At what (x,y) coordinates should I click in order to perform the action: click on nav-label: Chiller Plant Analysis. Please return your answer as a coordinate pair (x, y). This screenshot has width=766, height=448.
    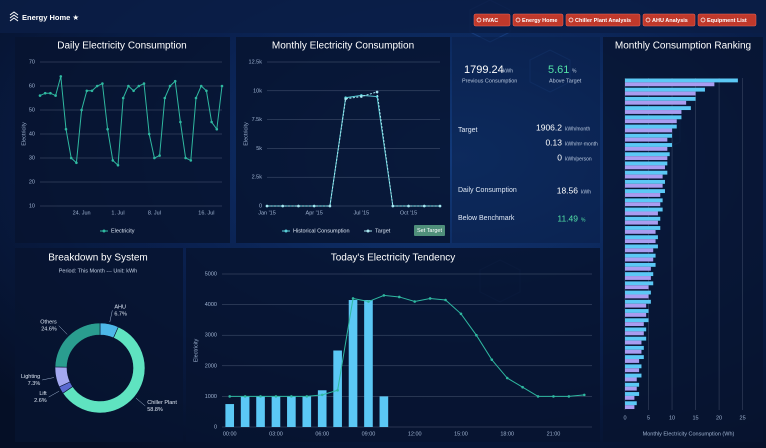
    Looking at the image, I should click on (603, 21).